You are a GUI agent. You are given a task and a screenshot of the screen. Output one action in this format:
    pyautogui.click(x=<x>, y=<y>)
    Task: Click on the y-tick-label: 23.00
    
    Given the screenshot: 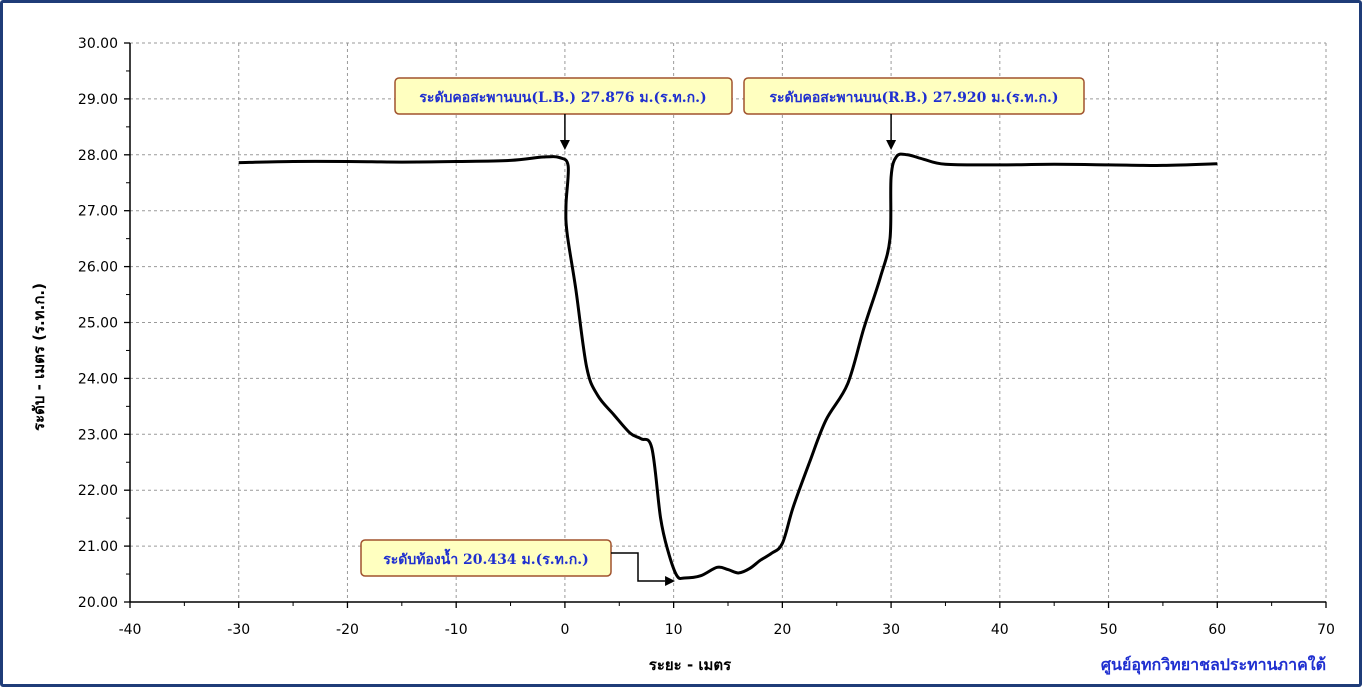 What is the action you would take?
    pyautogui.click(x=98, y=435)
    